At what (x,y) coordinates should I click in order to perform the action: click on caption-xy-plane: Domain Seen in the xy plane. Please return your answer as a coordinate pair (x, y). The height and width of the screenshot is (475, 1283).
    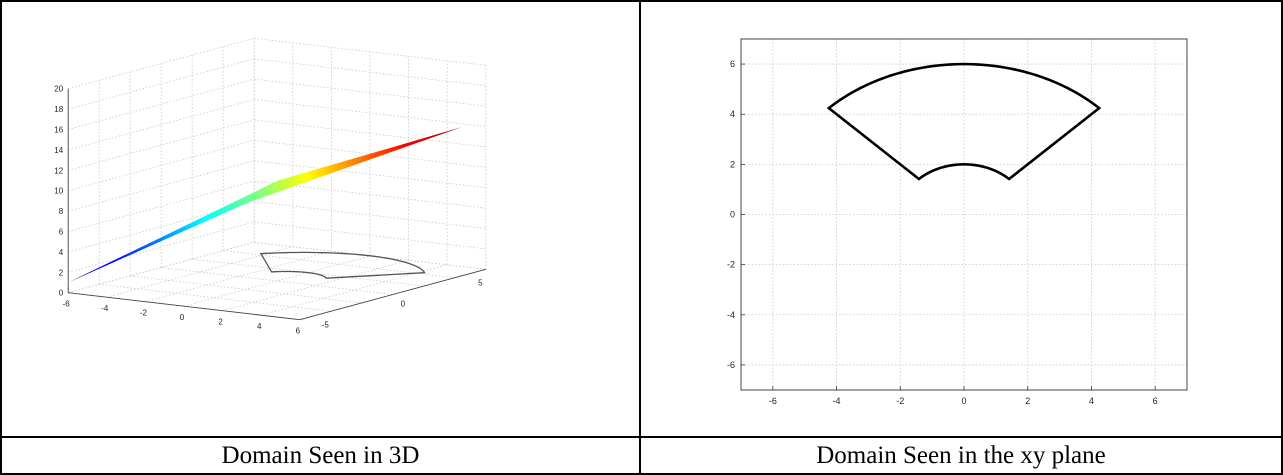
    Looking at the image, I should click on (961, 455).